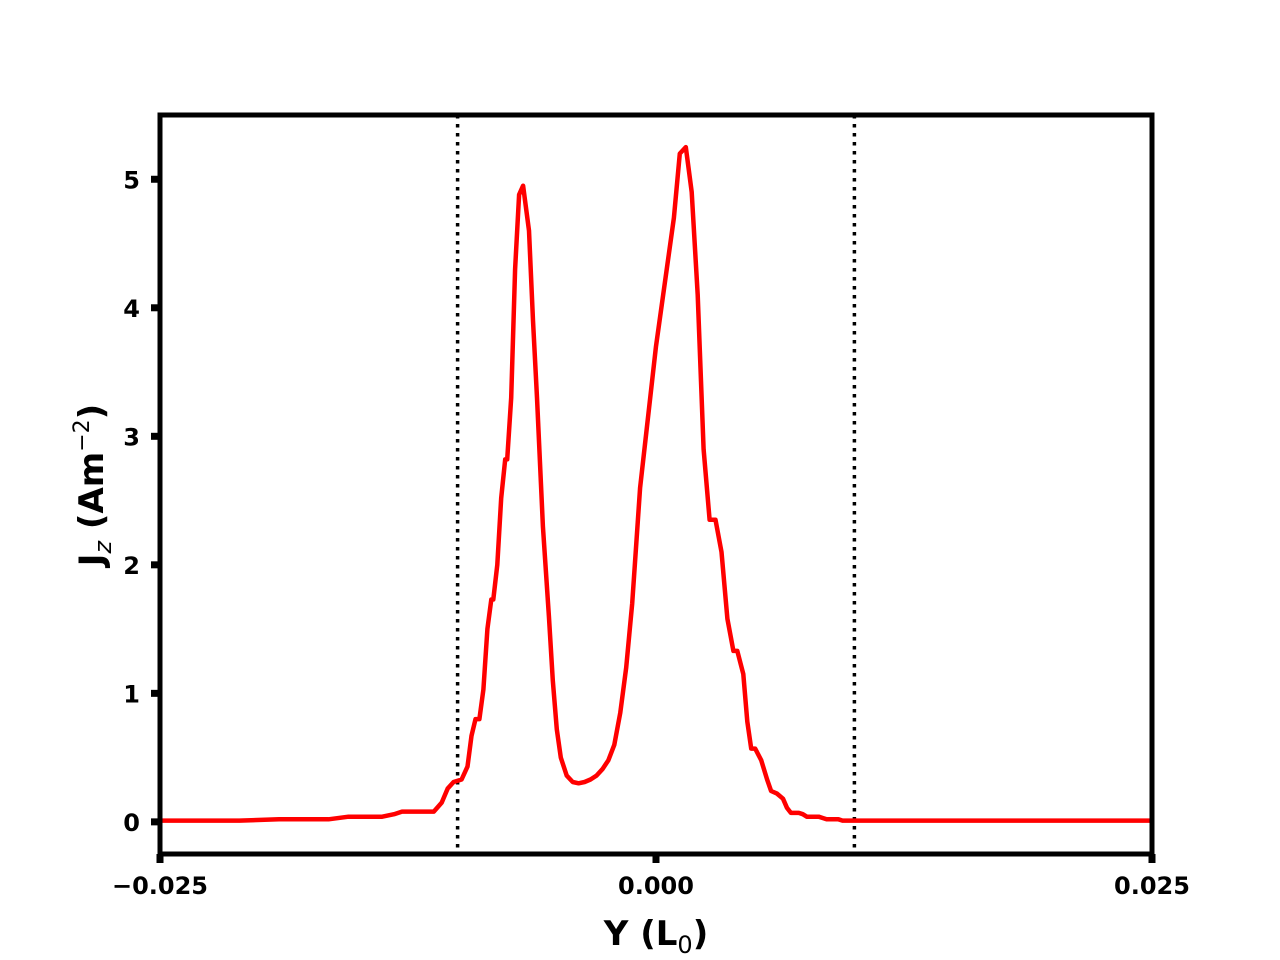  What do you see at coordinates (131, 309) in the screenshot?
I see `y-tick-label: 4` at bounding box center [131, 309].